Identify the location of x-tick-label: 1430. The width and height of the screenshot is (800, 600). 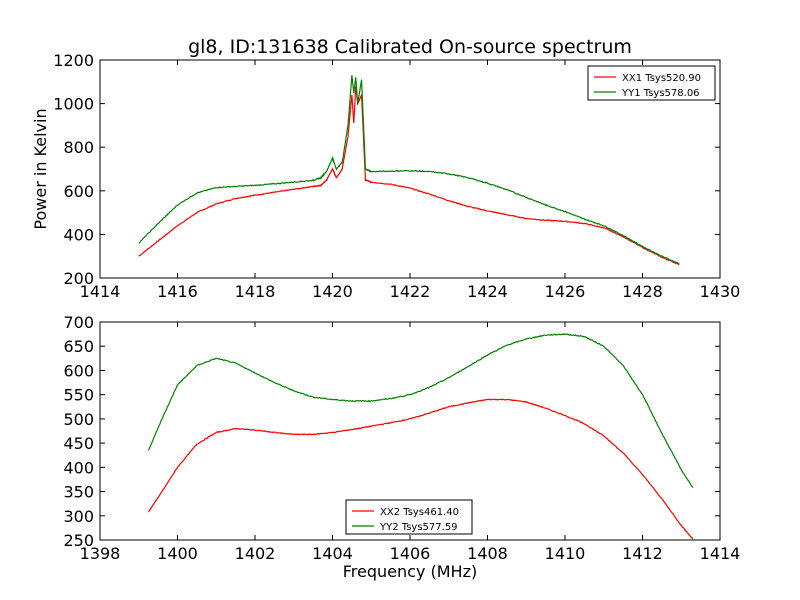
(720, 291).